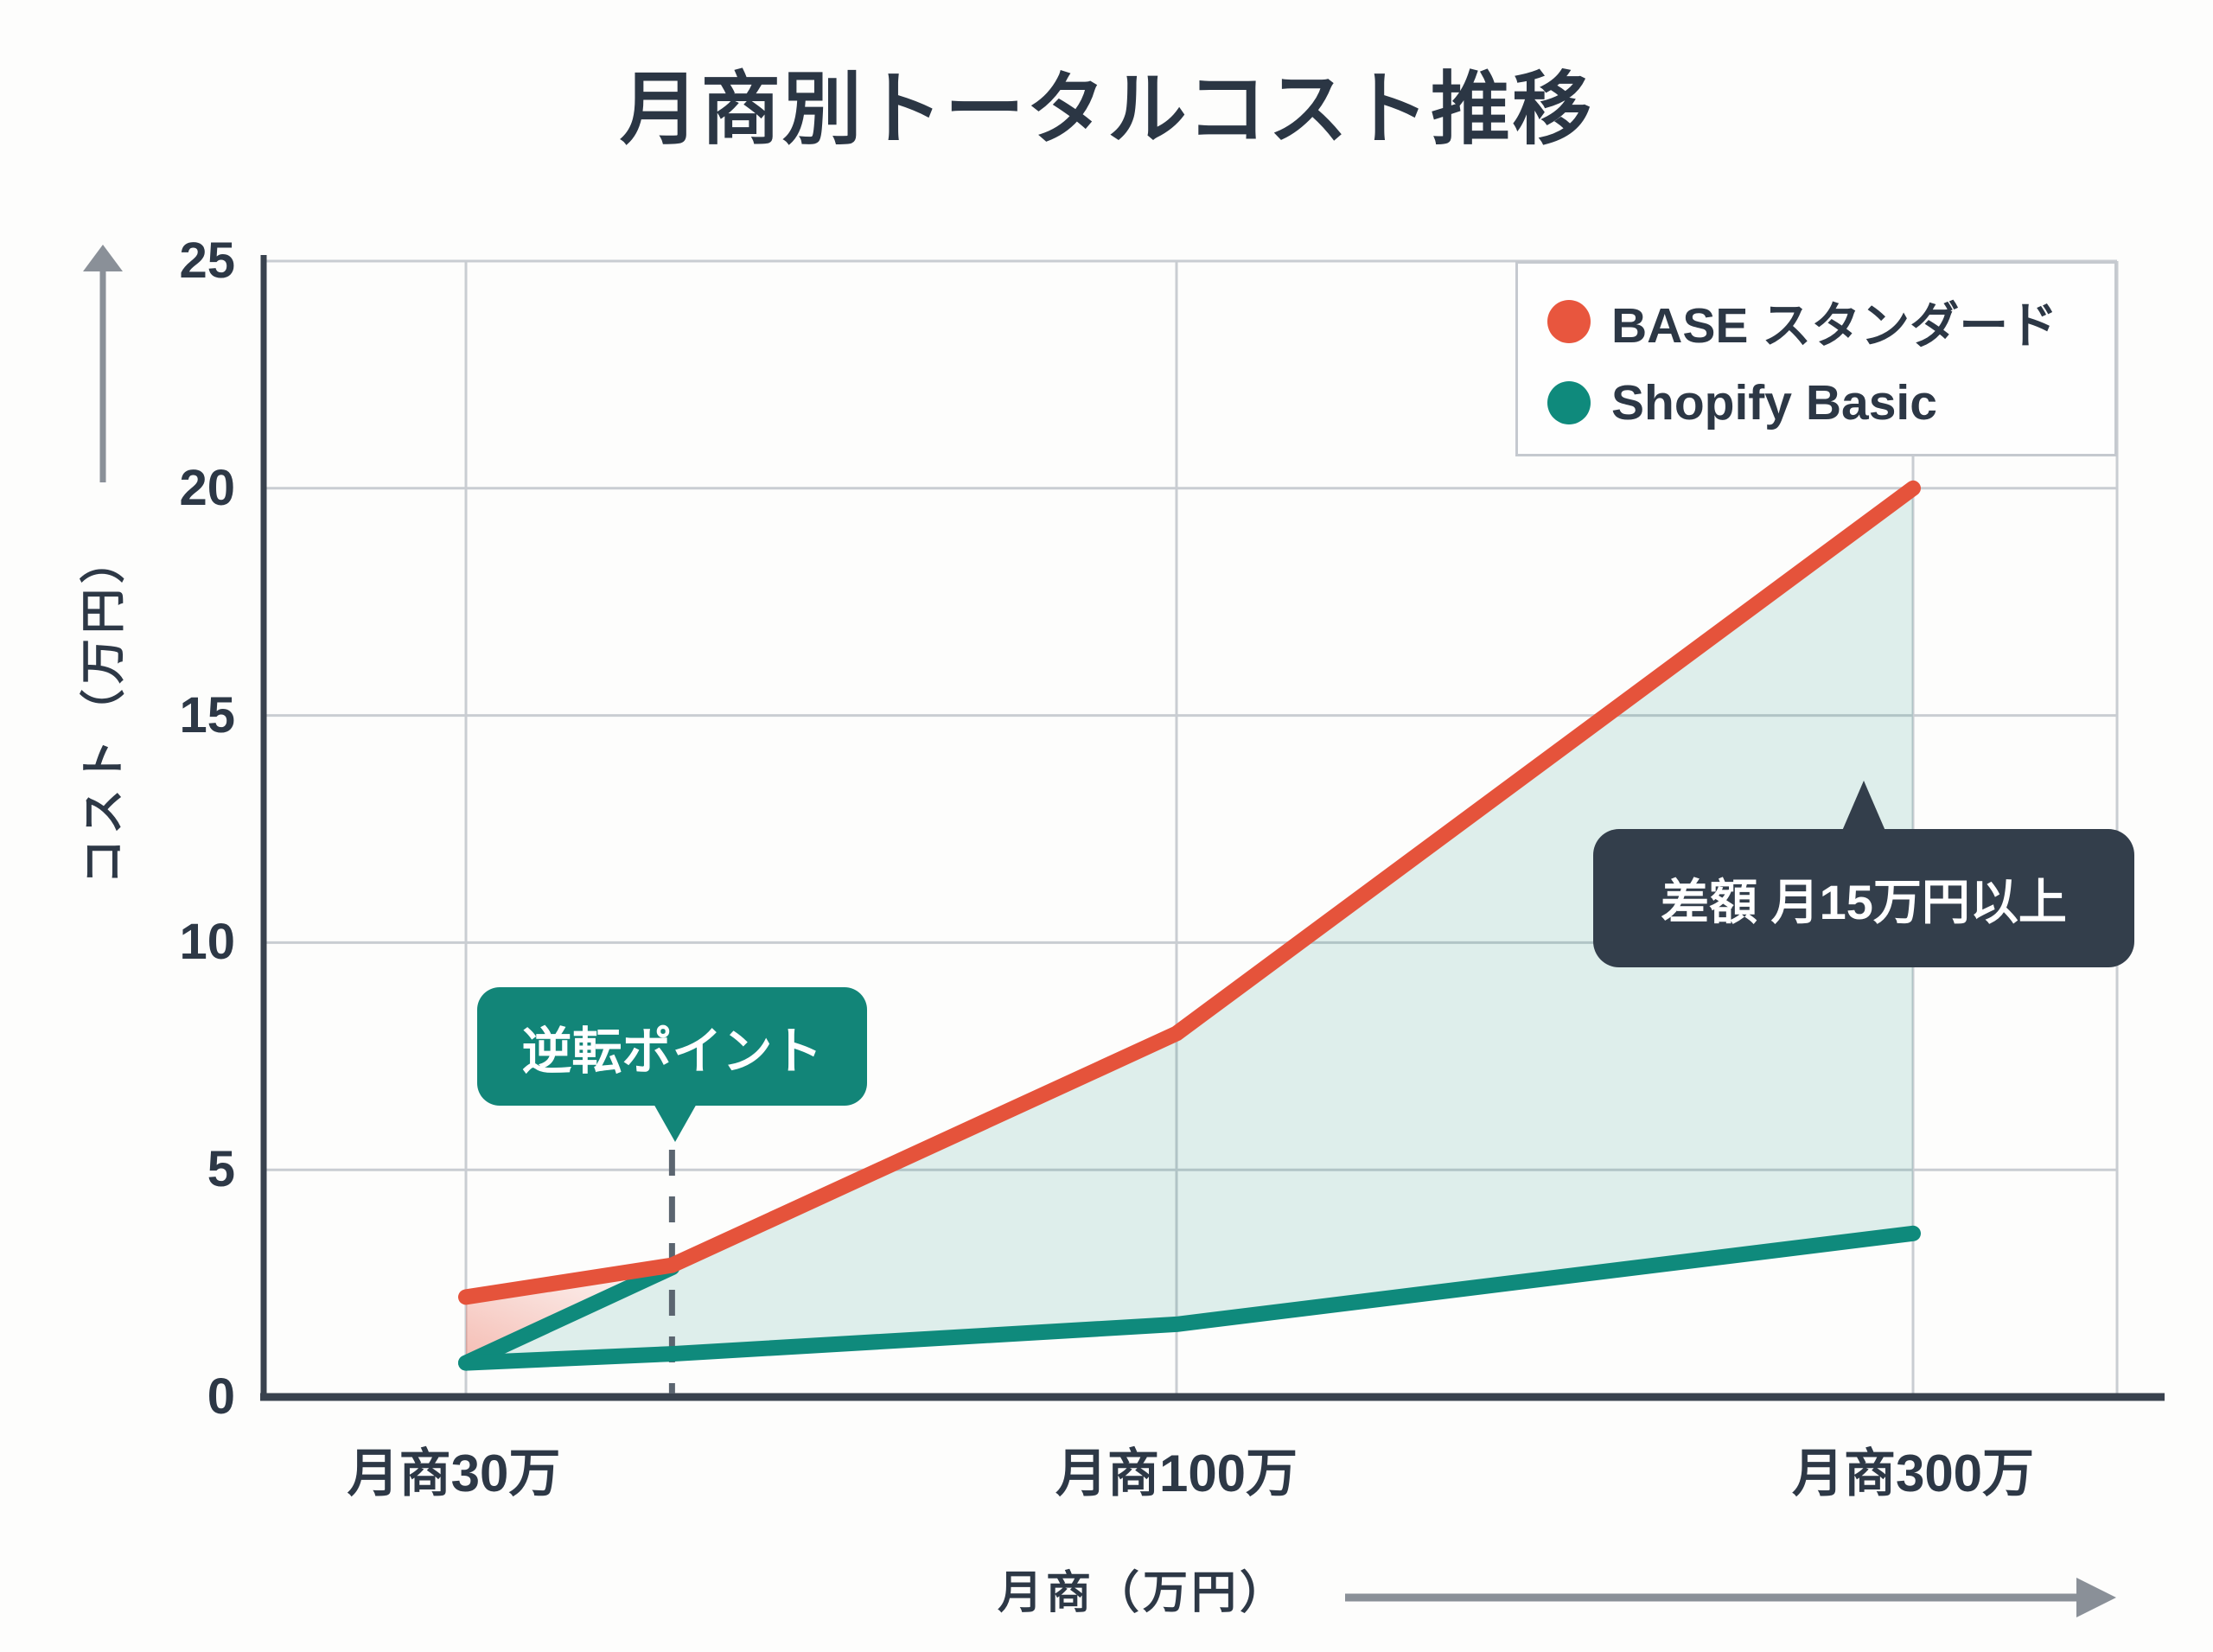 Image resolution: width=2213 pixels, height=1652 pixels. Describe the element at coordinates (221, 1397) in the screenshot. I see `y-tick-label: 0` at that location.